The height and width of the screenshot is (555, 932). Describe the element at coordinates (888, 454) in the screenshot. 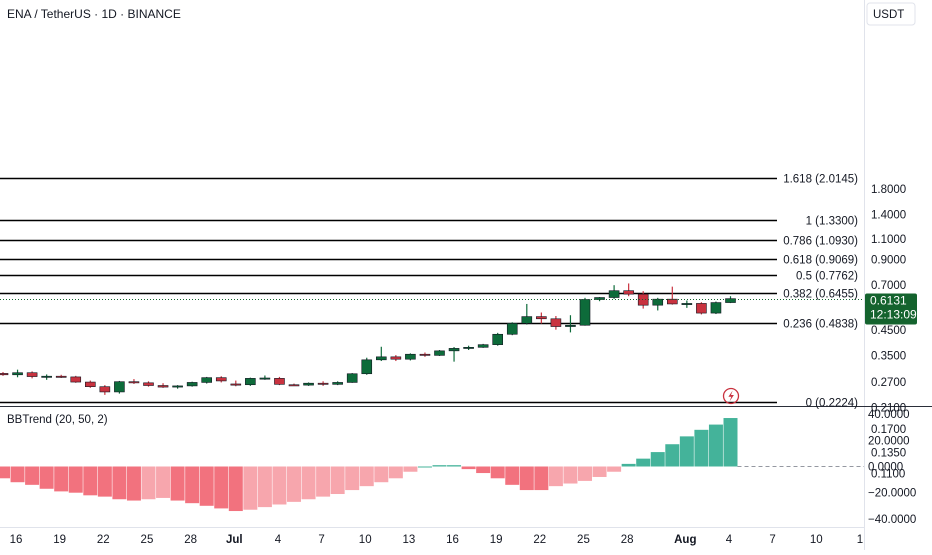

I see `price-tick-label: 0.1350` at that location.